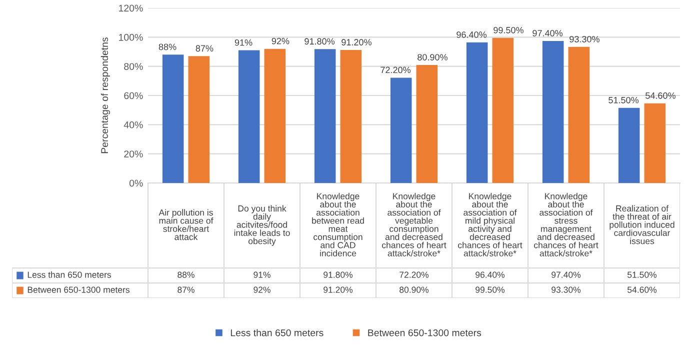 The width and height of the screenshot is (697, 354). Describe the element at coordinates (490, 224) in the screenshot. I see `x-tick-label: Knowledge about the association of mild physical activity and decreased chances of heart attack/stroke*` at that location.